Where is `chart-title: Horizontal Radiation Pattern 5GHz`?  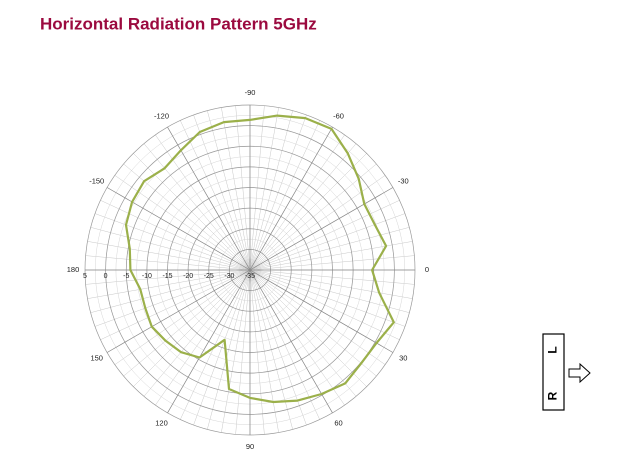
chart-title: Horizontal Radiation Pattern 5GHz is located at coordinates (178, 23).